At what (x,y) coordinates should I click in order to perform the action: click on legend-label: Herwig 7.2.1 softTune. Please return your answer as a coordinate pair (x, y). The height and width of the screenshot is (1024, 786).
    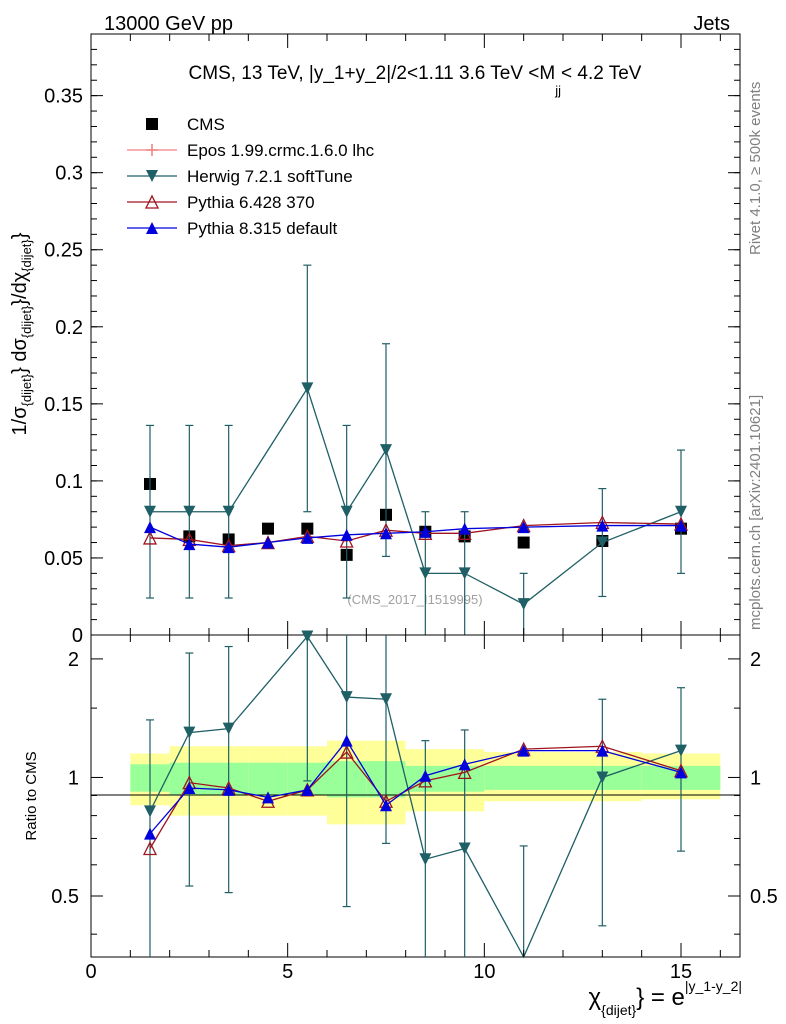
    Looking at the image, I should click on (270, 176).